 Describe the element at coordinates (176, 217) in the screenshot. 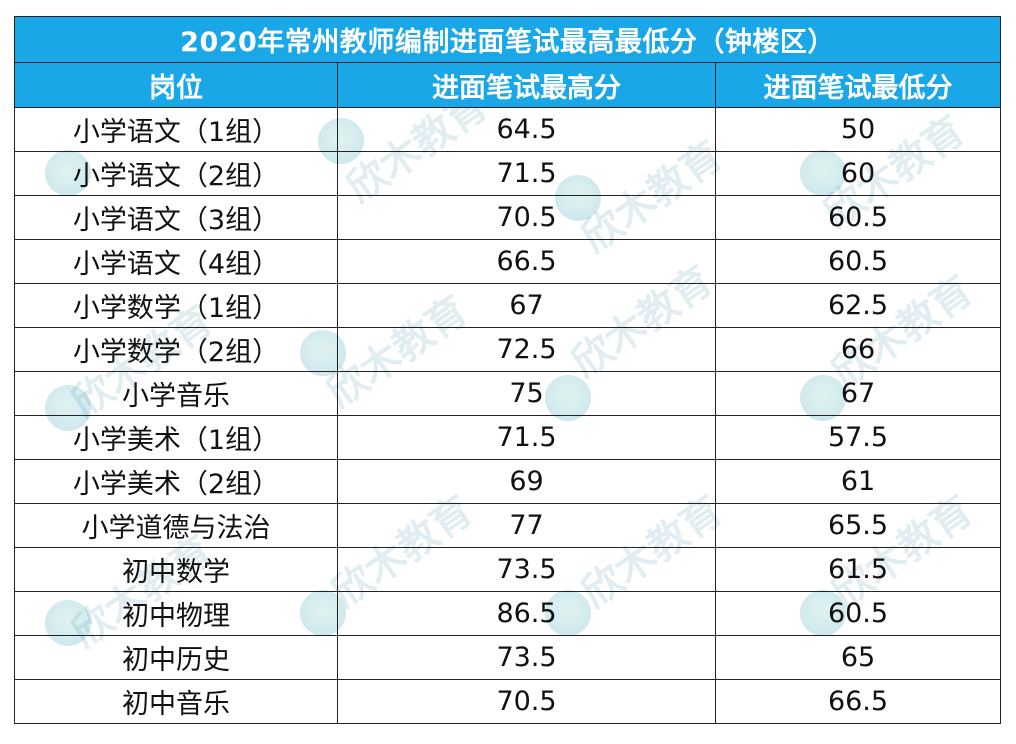

I see `cell-position: 小学语文（3组）` at that location.